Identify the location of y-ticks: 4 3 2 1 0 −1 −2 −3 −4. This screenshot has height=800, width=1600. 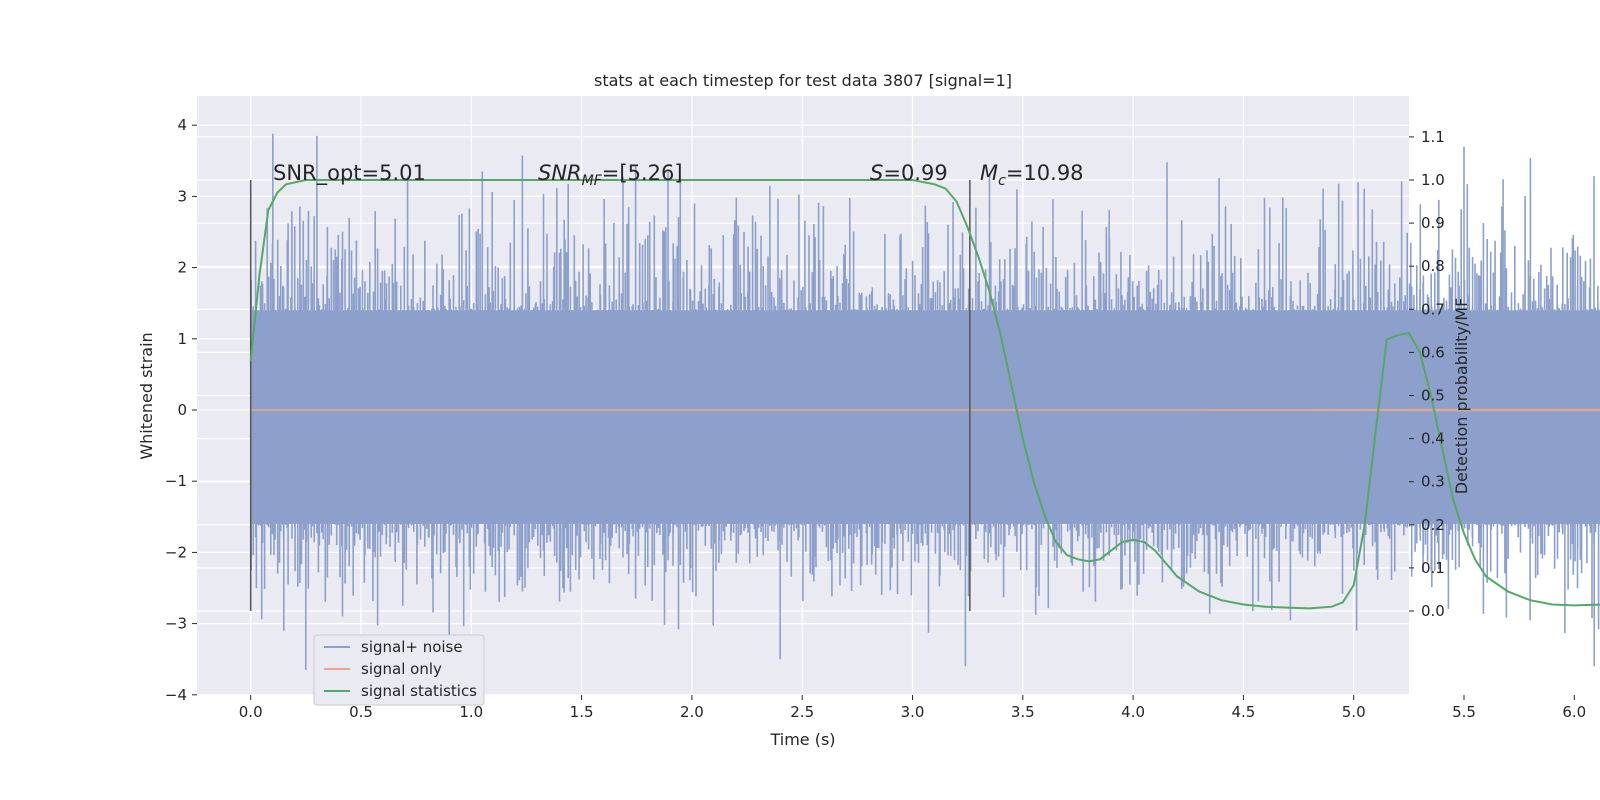
(181, 410).